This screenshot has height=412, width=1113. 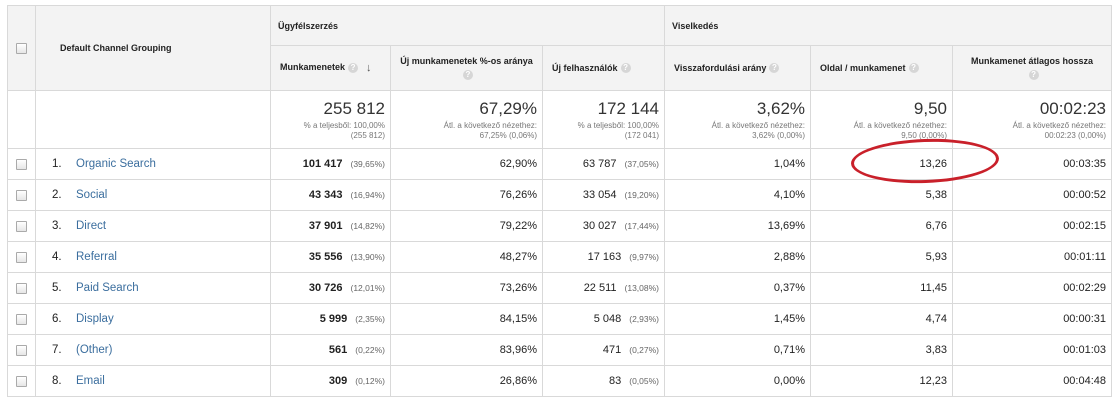 What do you see at coordinates (781, 108) in the screenshot?
I see `total-value: 3,62%` at bounding box center [781, 108].